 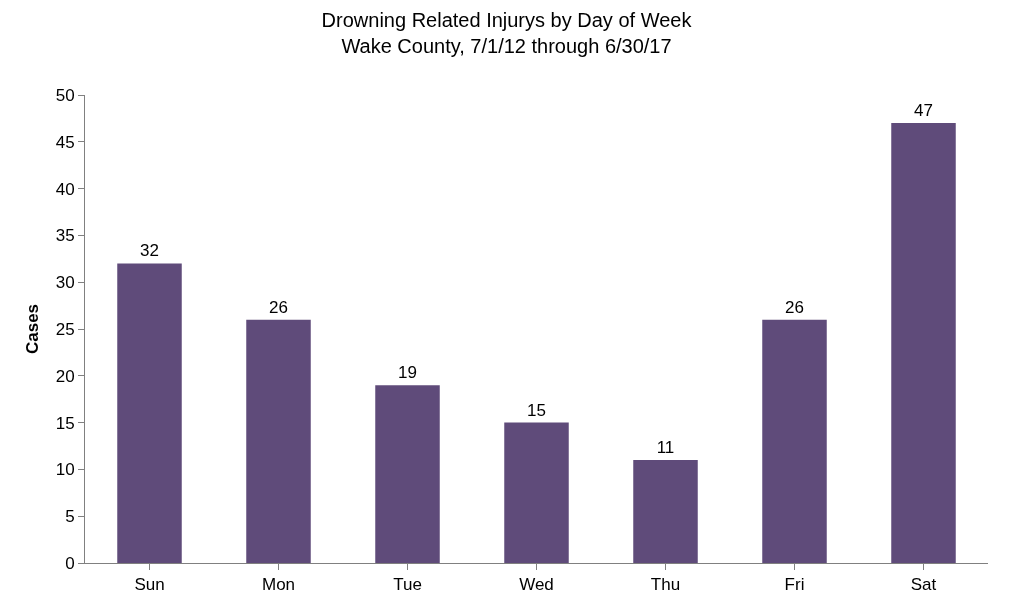 What do you see at coordinates (70, 563) in the screenshot?
I see `y-tick-label: 0` at bounding box center [70, 563].